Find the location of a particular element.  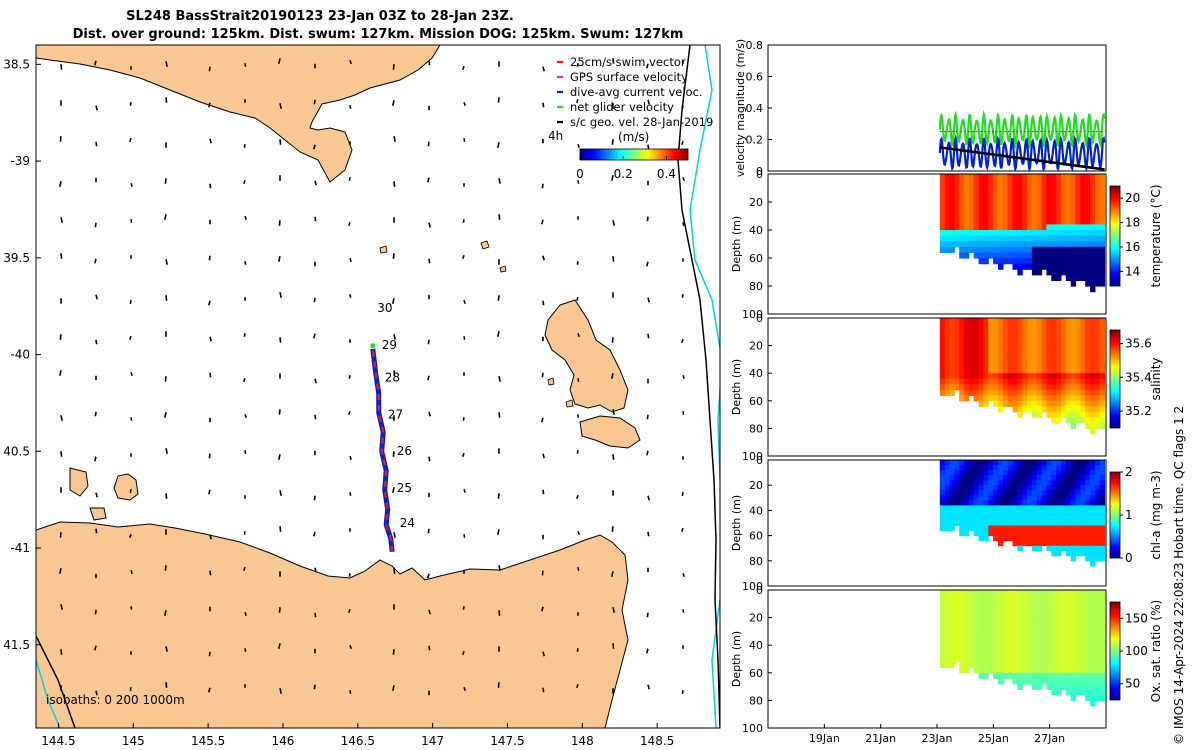

day-label: 24 is located at coordinates (407, 523).